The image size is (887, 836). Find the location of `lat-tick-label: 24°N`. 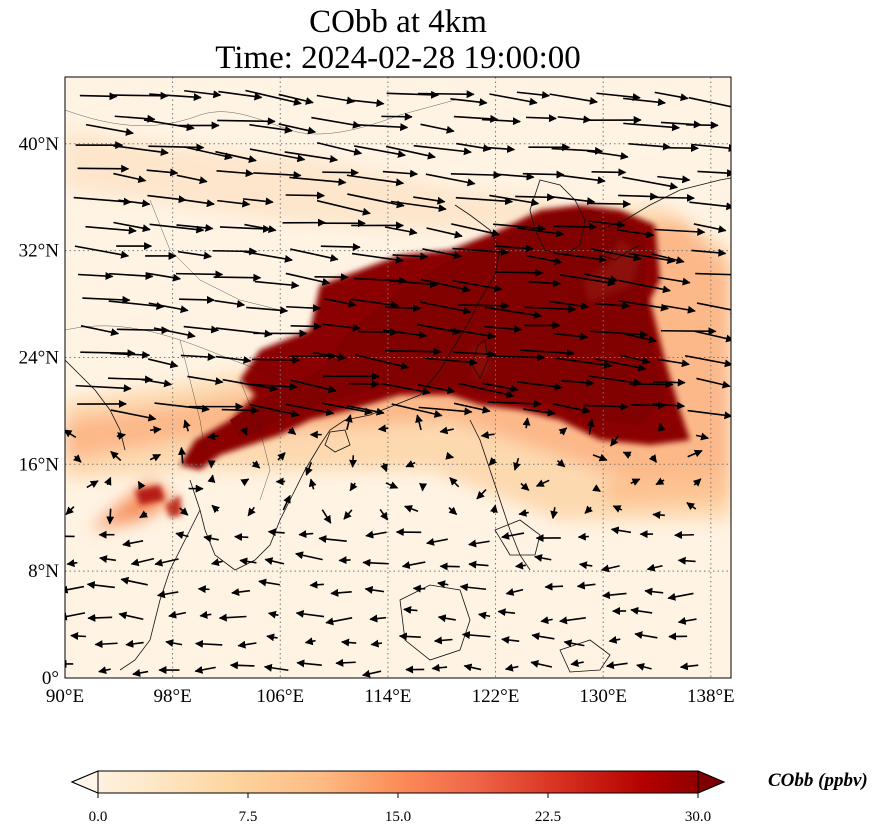

lat-tick-label: 24°N is located at coordinates (39, 357).